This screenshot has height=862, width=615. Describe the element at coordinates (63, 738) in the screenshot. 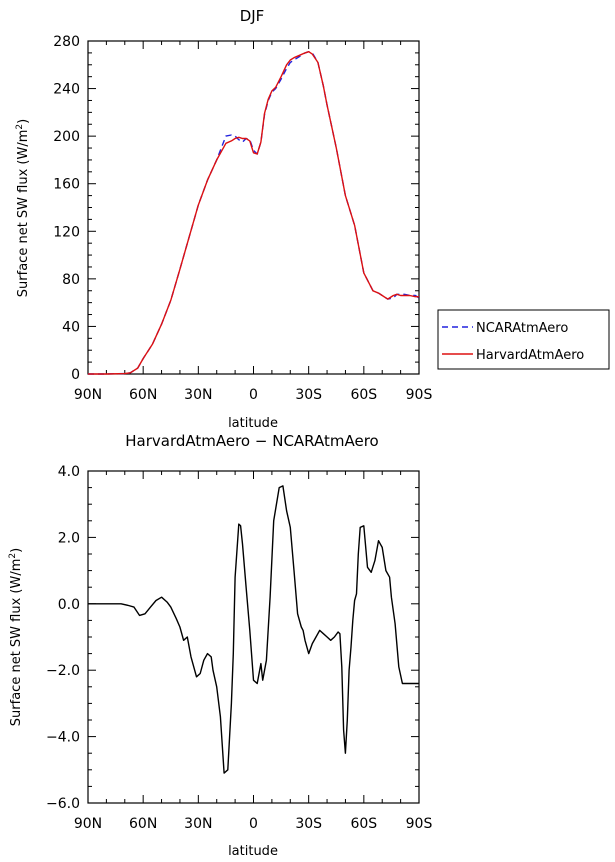

I see `bottom-y-tick-label: −4.0` at that location.